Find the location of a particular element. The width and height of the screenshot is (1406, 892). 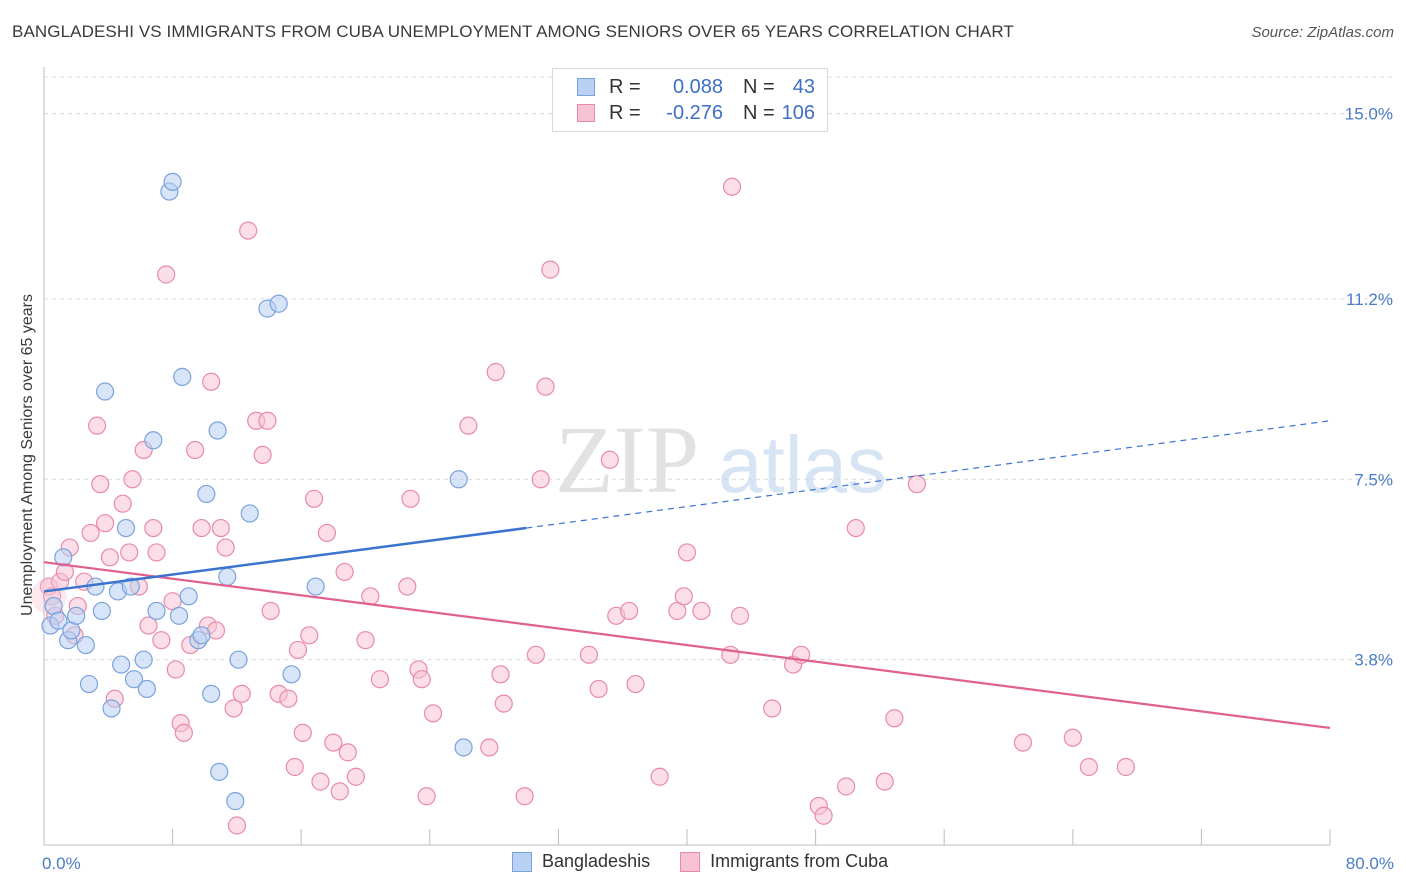

legend-item-bangladeshis: Bangladeshis is located at coordinates (581, 861).